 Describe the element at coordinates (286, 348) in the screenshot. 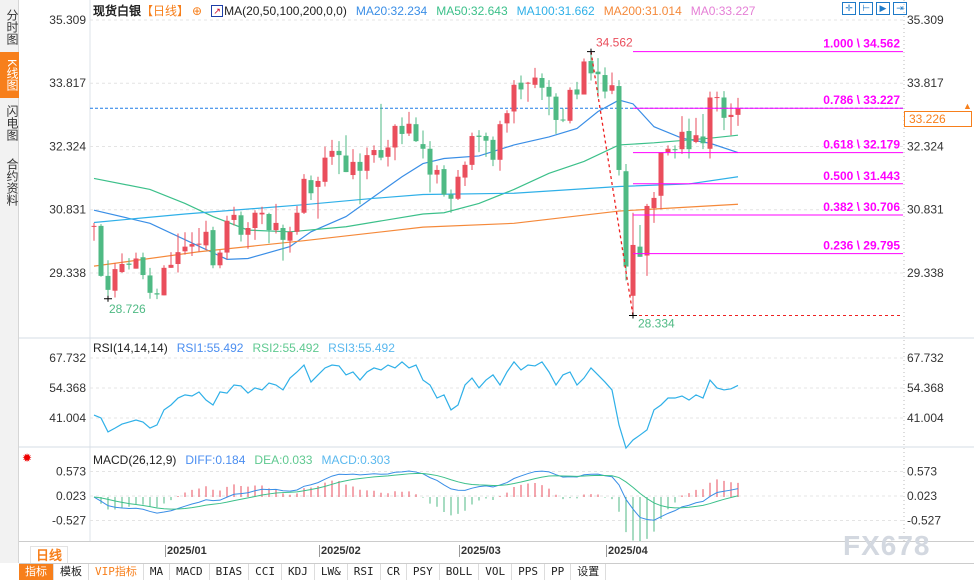

I see `rsi2-value: RSI2:55.492` at that location.